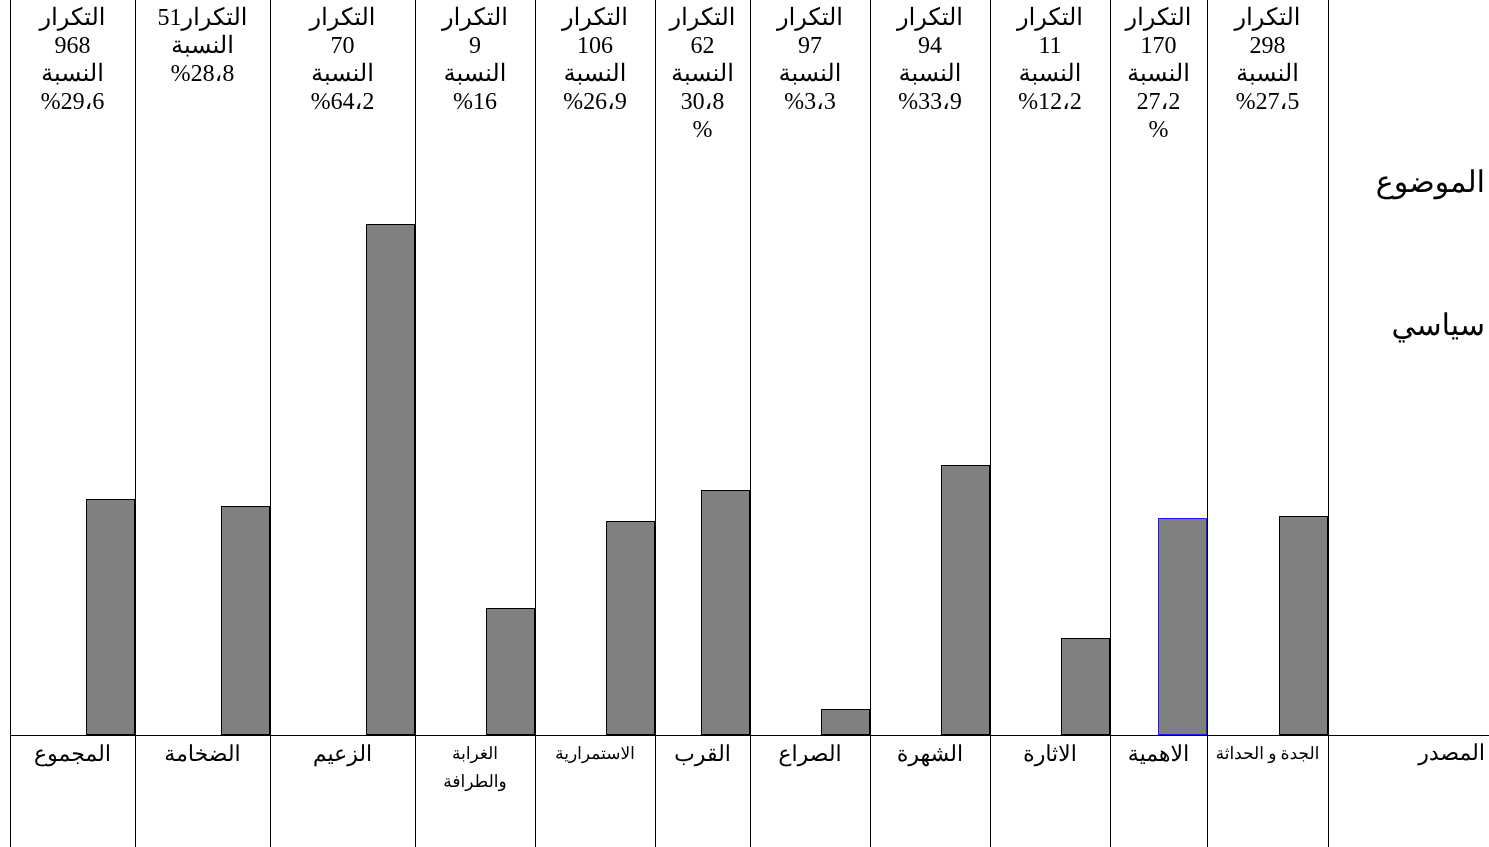 This screenshot has height=847, width=1489. What do you see at coordinates (342, 46) in the screenshot?
I see `frequency: 70` at bounding box center [342, 46].